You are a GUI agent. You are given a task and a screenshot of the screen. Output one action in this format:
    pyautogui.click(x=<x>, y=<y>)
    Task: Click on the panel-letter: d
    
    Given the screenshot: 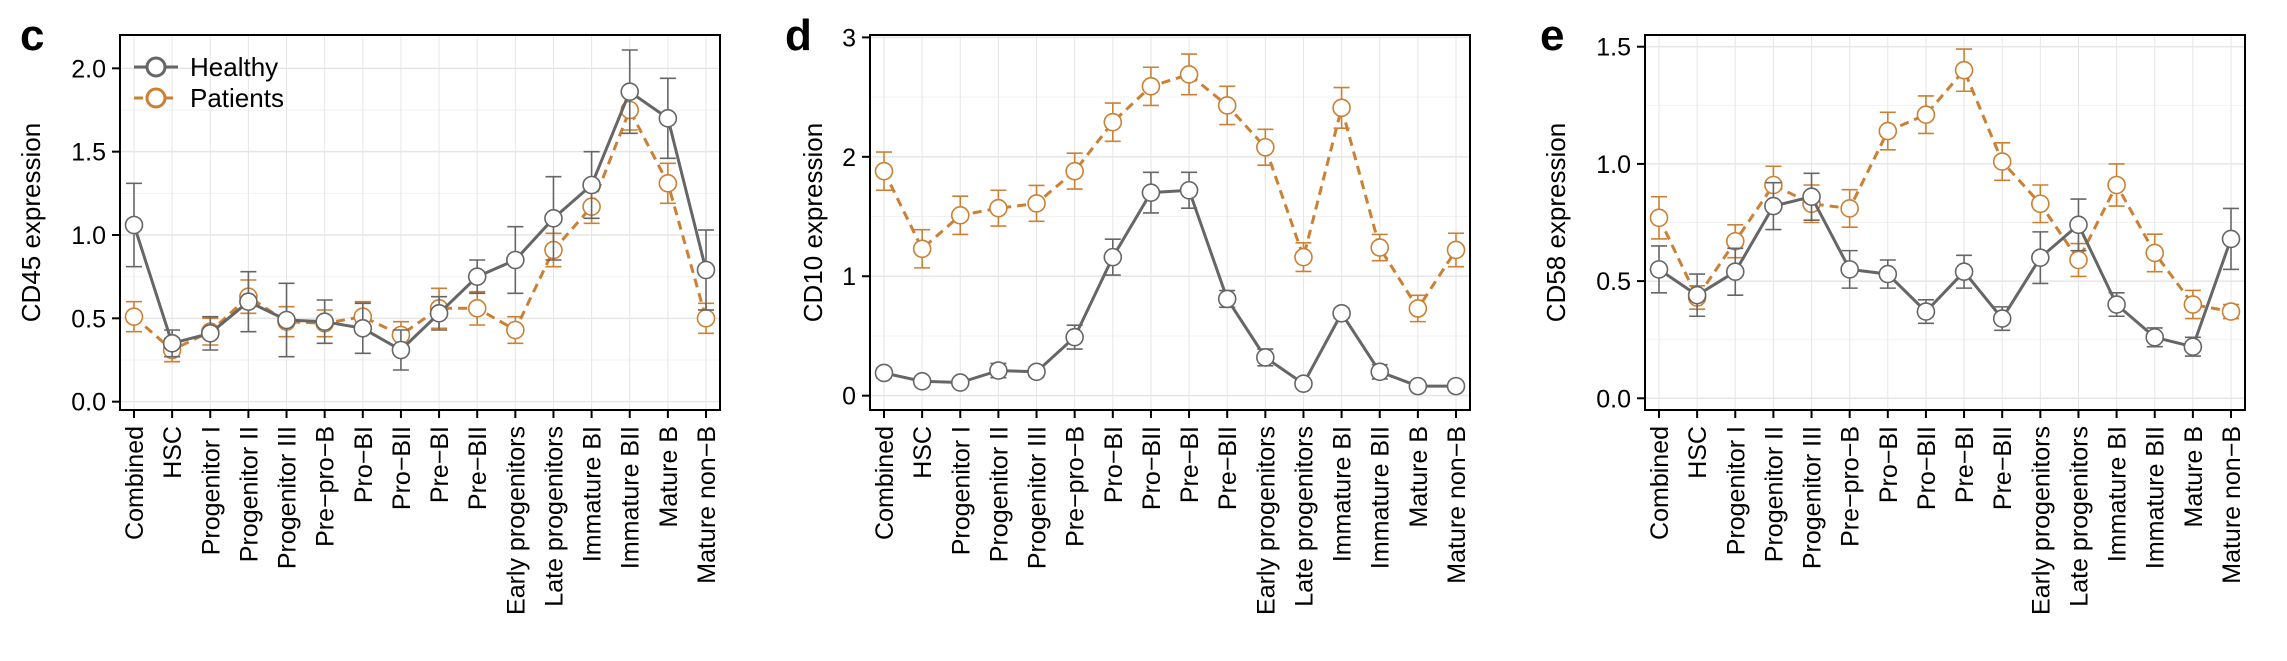 What is the action you would take?
    pyautogui.click(x=798, y=35)
    